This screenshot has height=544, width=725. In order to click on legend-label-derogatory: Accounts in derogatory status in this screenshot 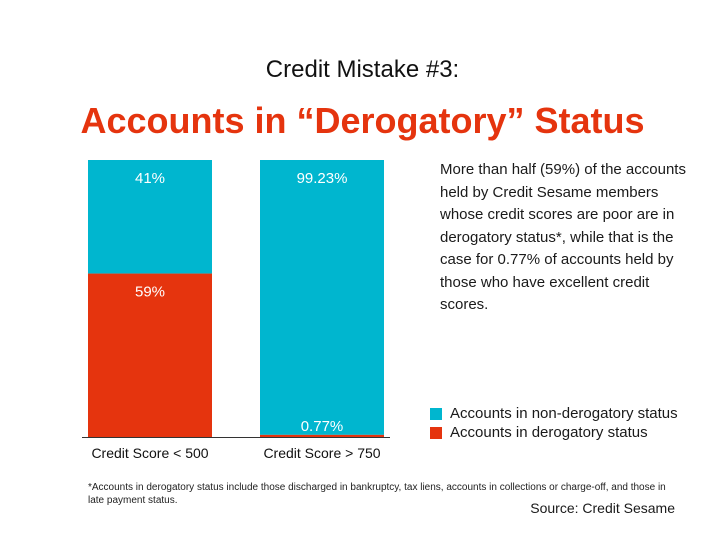, I will do `click(549, 432)`.